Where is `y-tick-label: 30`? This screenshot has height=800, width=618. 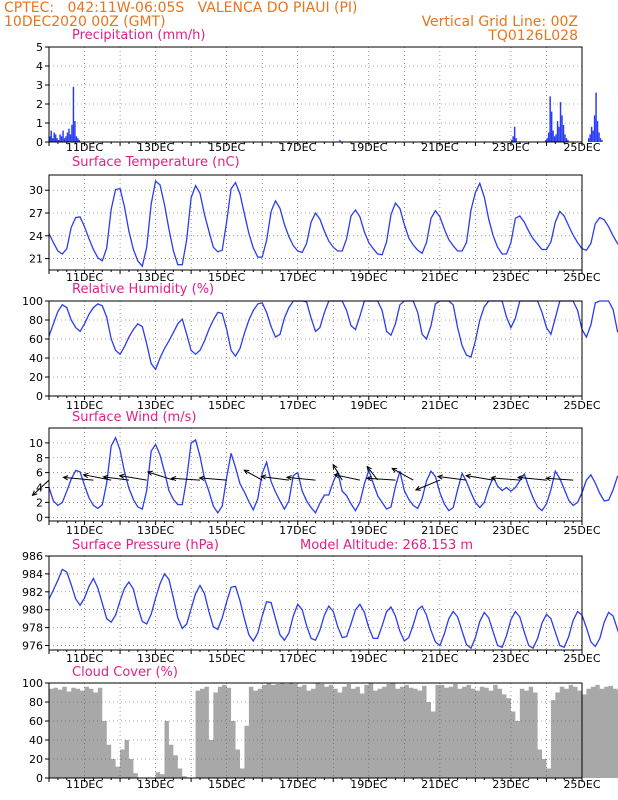 y-tick-label: 30 is located at coordinates (36, 190).